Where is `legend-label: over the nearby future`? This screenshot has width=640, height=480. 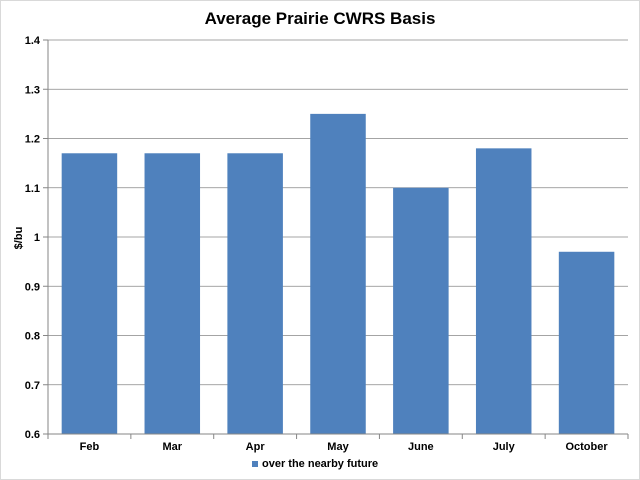 legend-label: over the nearby future is located at coordinates (320, 464).